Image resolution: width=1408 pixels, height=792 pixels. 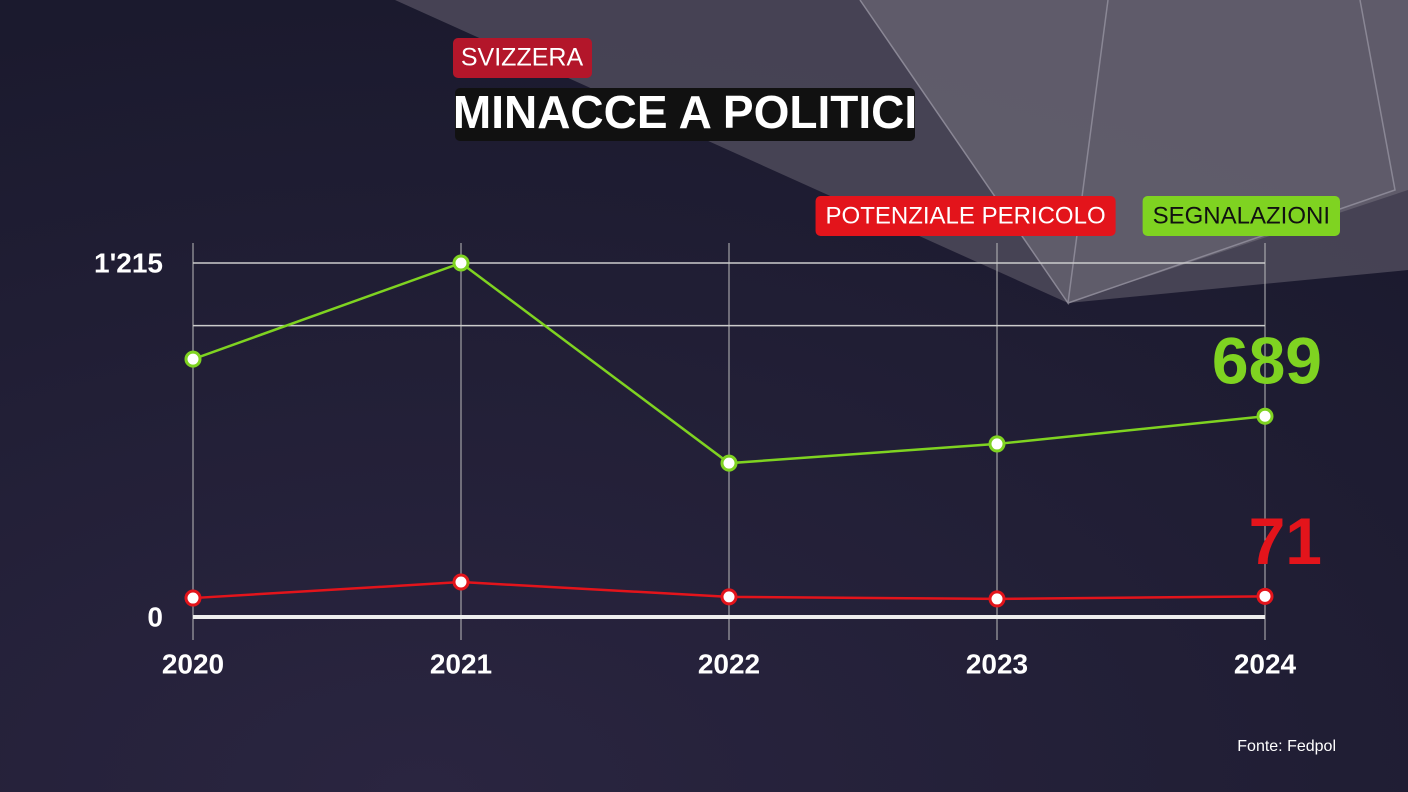 I want to click on chart-title: MINACCE A POLITICI, so click(x=685, y=112).